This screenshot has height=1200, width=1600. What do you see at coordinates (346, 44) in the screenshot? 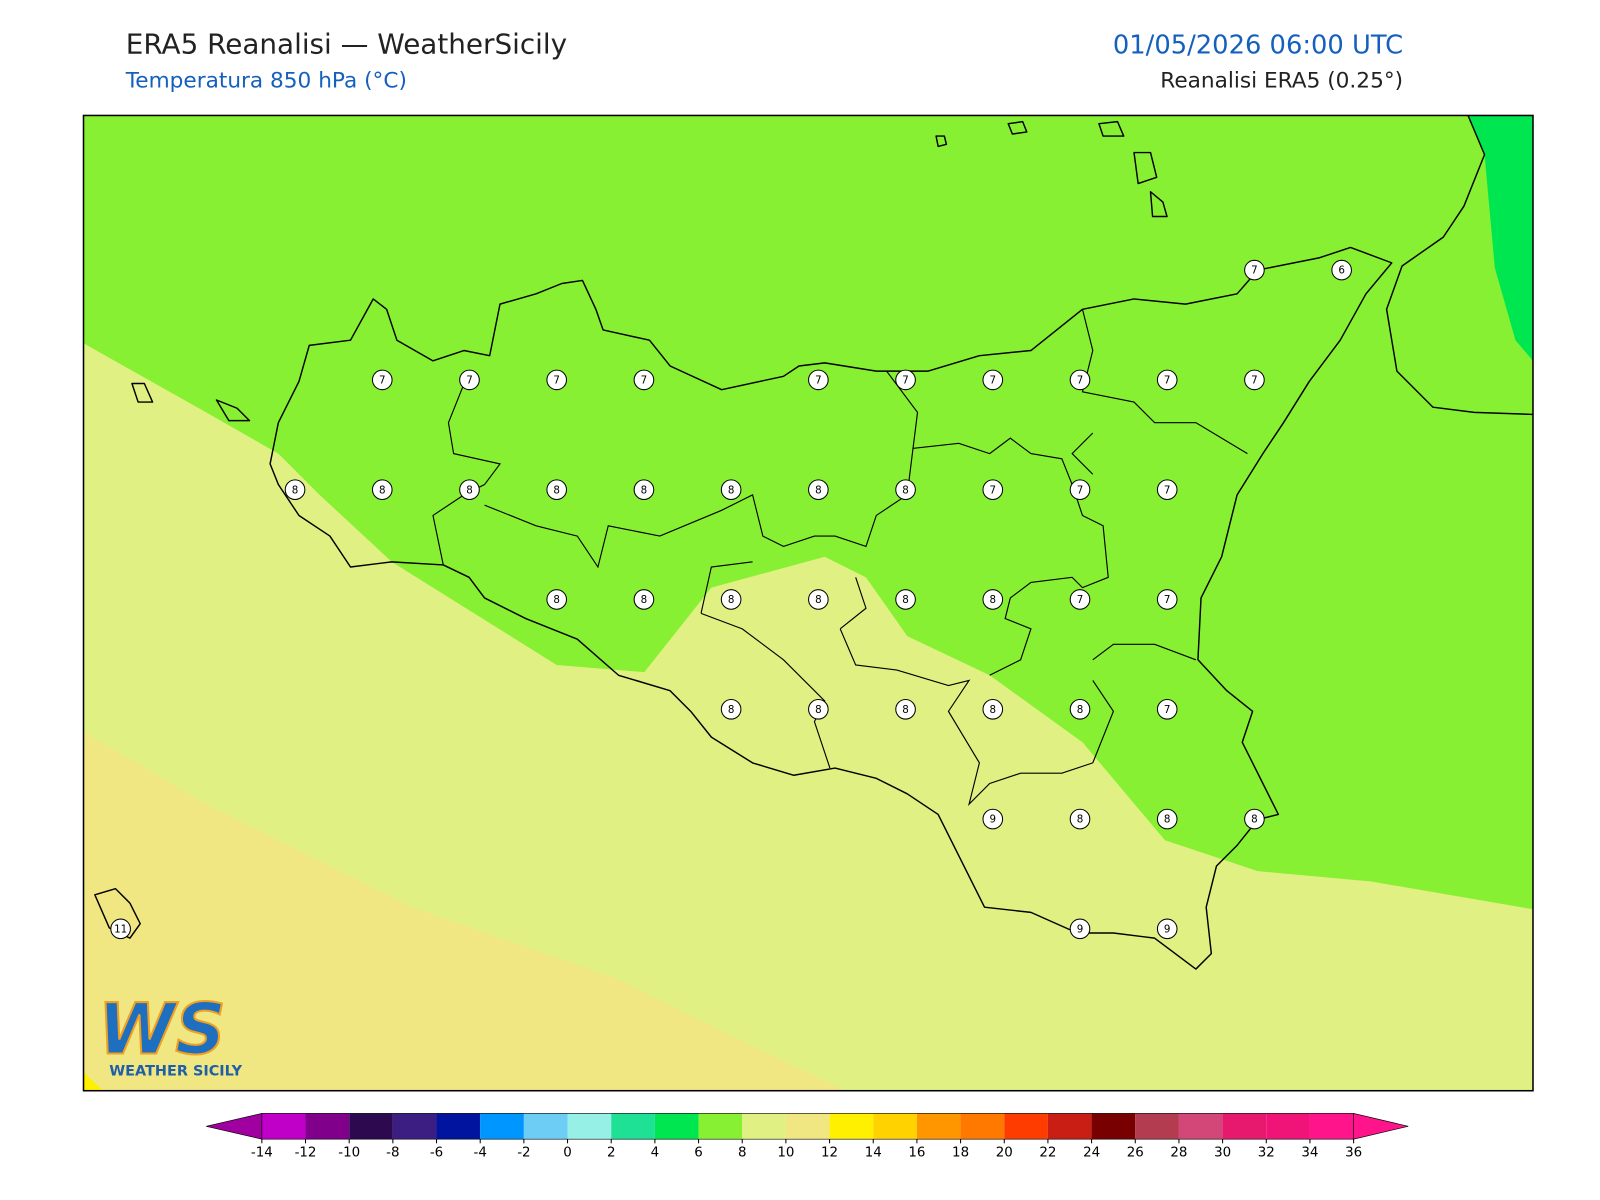
I see `title: ERA5 Reanalisi — WeatherSicily` at bounding box center [346, 44].